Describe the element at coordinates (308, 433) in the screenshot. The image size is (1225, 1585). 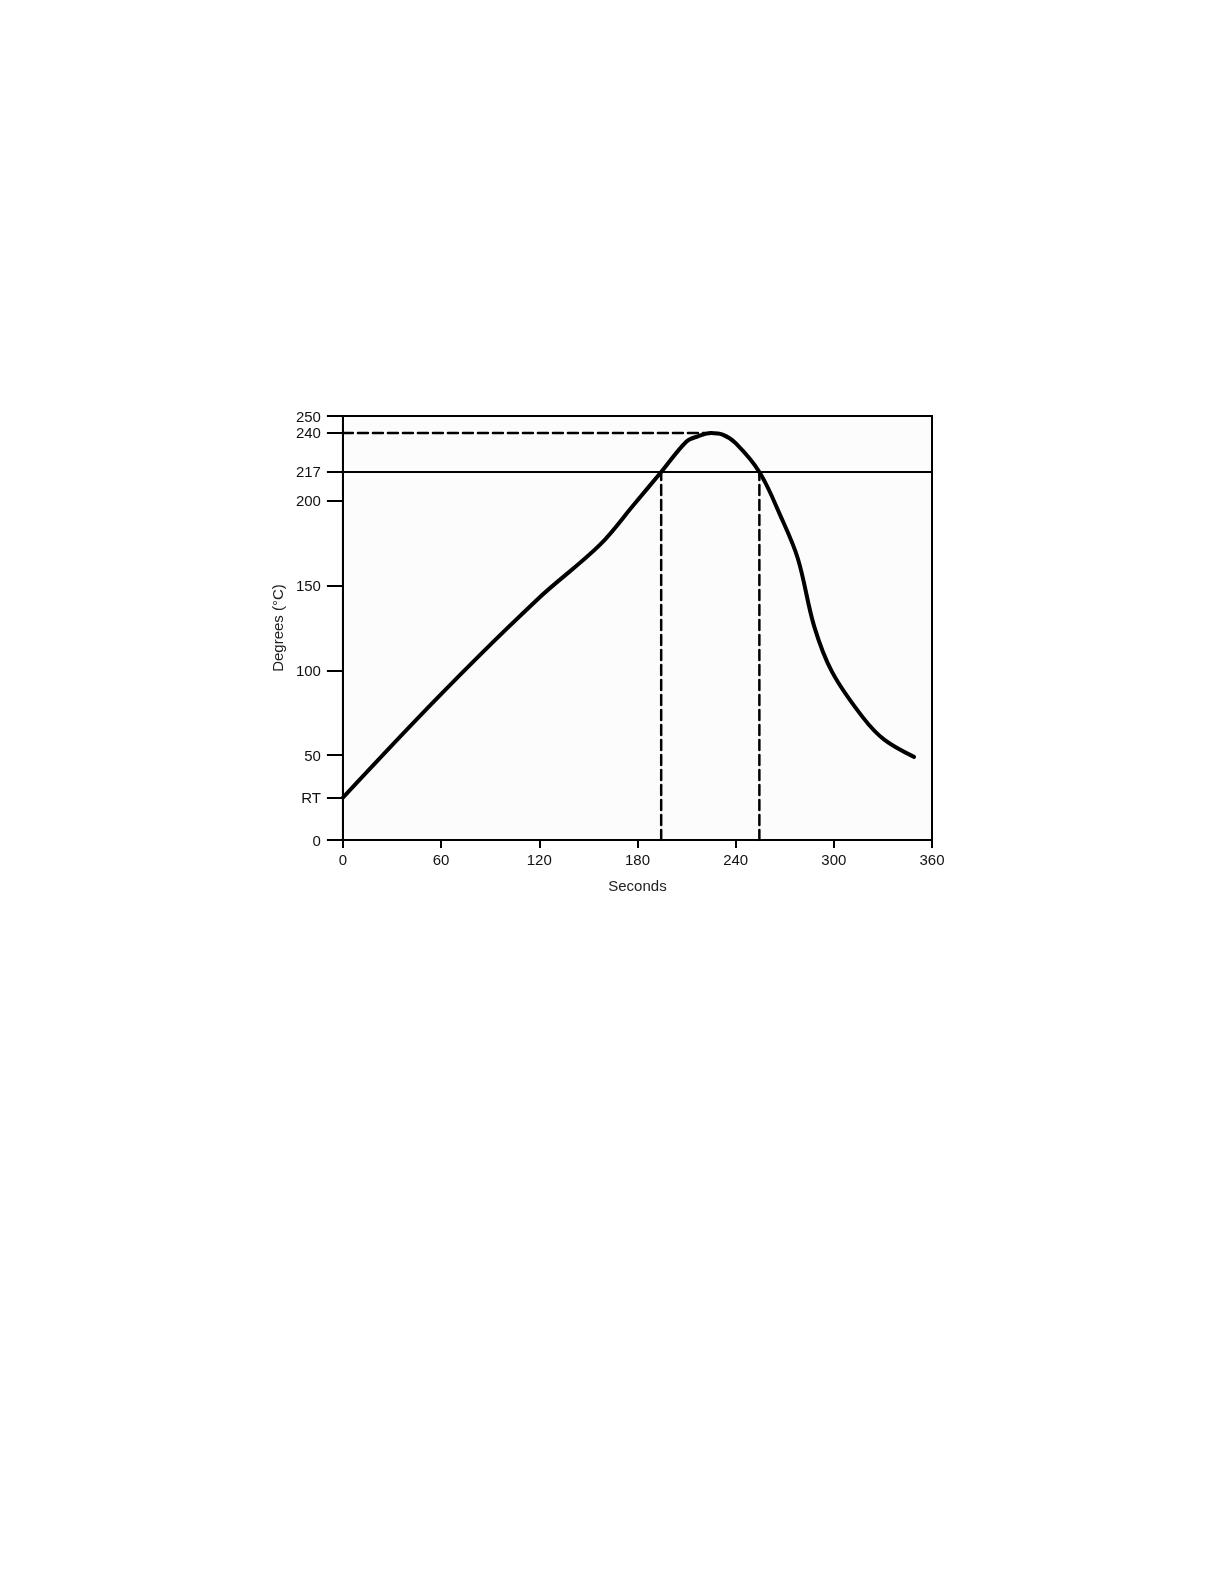
I see `y-tick-label: 240` at that location.